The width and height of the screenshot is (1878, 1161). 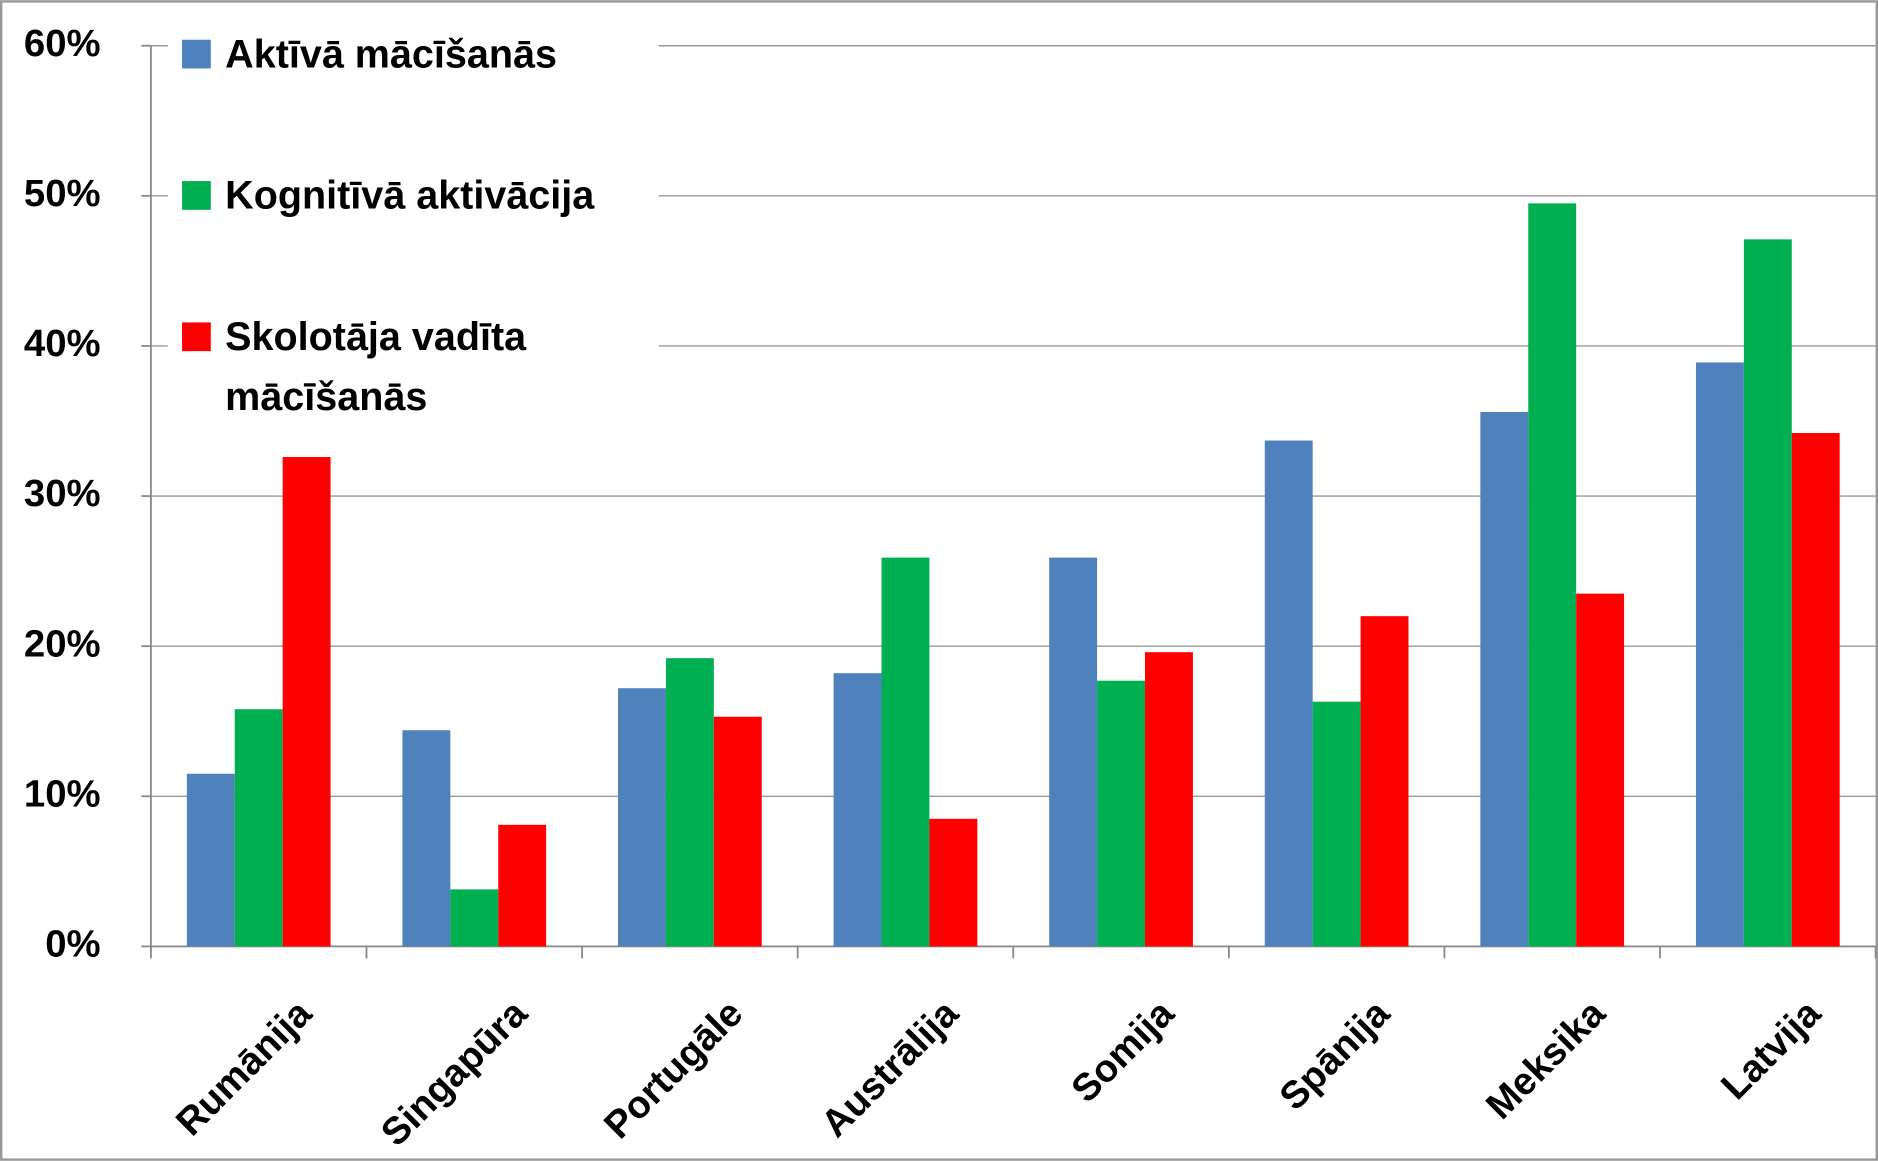 What do you see at coordinates (62, 493) in the screenshot?
I see `y-tick-label: 30%` at bounding box center [62, 493].